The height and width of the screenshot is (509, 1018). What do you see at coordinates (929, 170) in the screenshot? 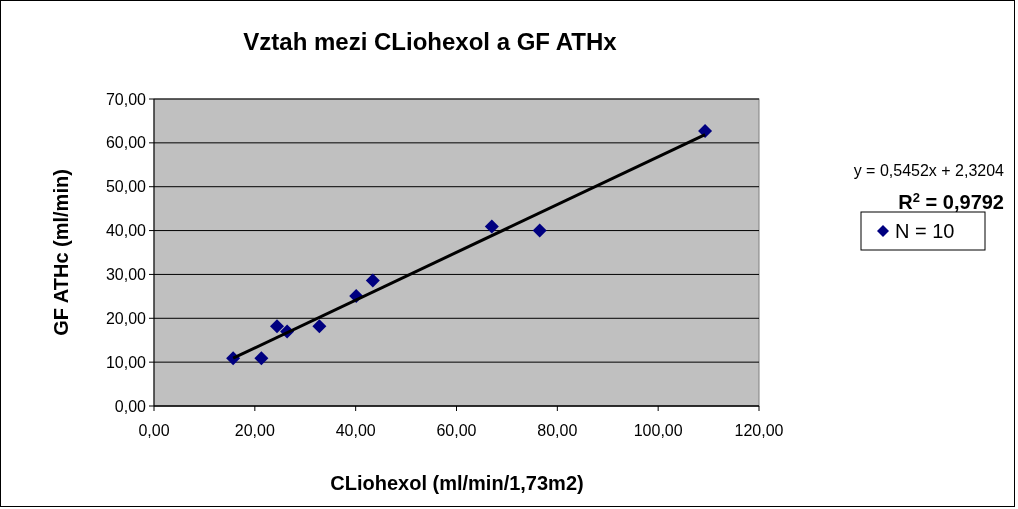
I see `text: y = 0,5452x + 2,3204` at bounding box center [929, 170].